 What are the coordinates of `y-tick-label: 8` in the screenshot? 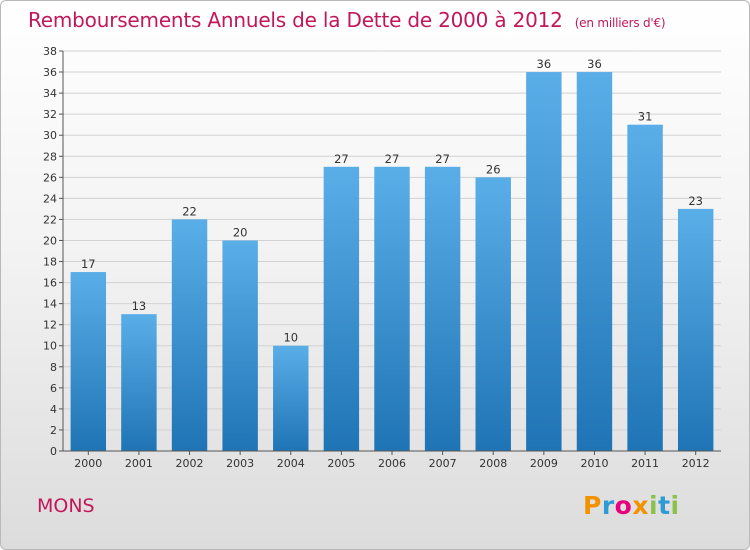 It's located at (53, 367).